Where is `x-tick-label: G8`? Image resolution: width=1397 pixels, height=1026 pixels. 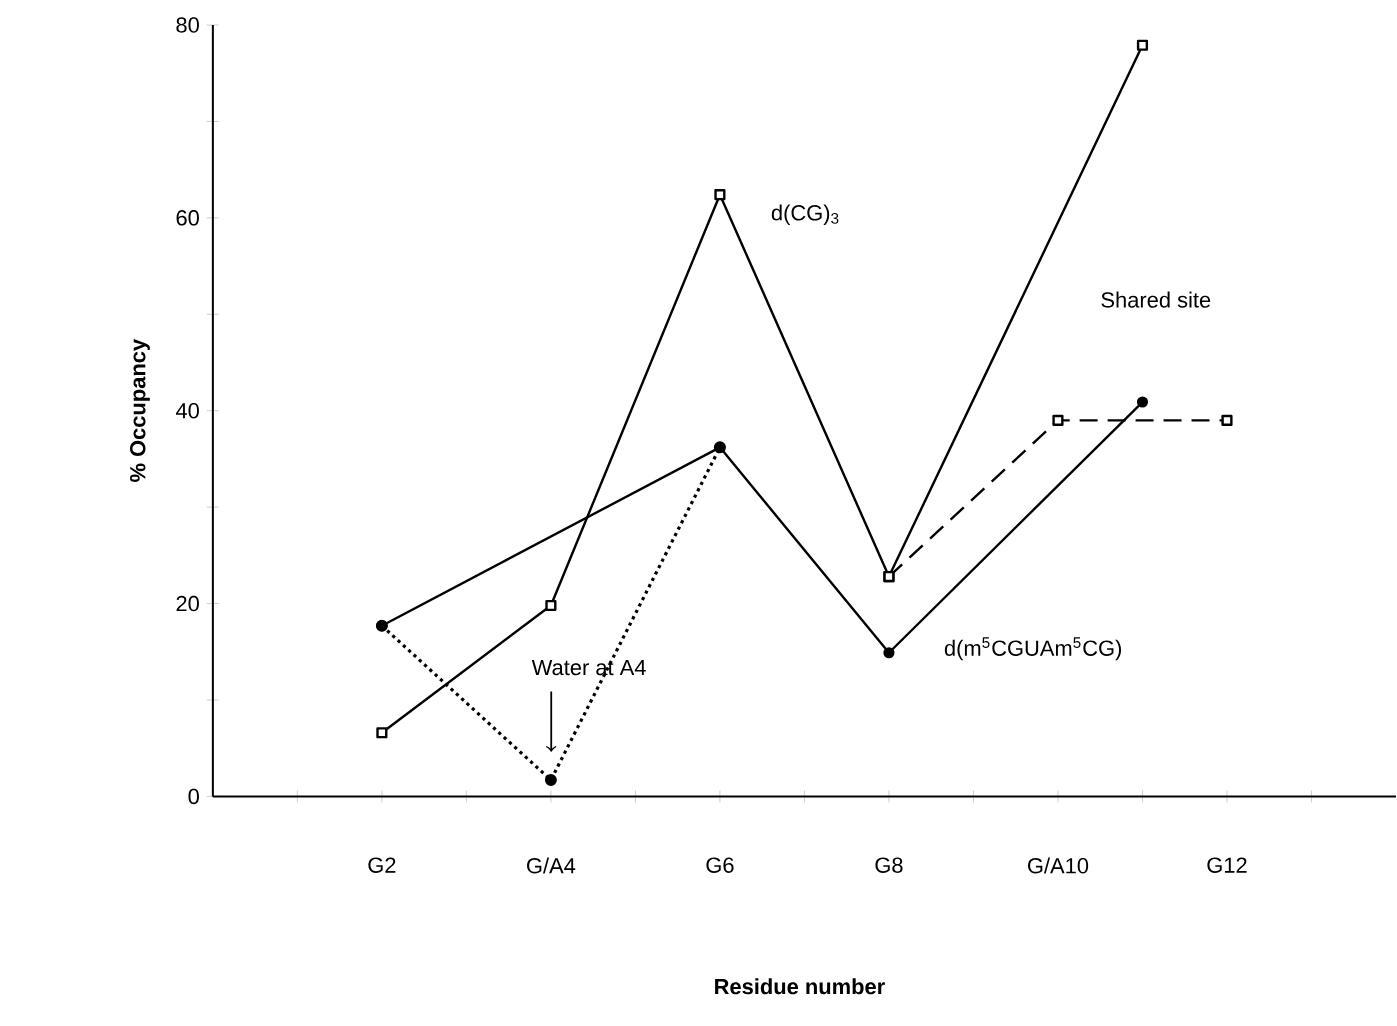
x-tick-label: G8 is located at coordinates (889, 865).